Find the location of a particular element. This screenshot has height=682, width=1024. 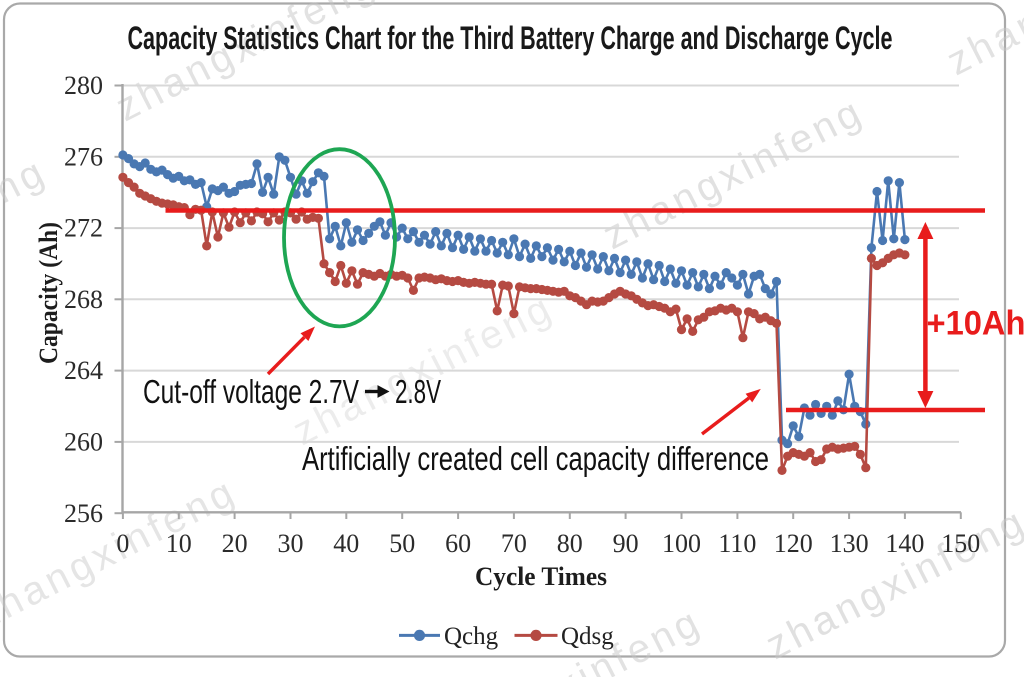

svg-text: Capacity (Ah) is located at coordinates (48, 293).